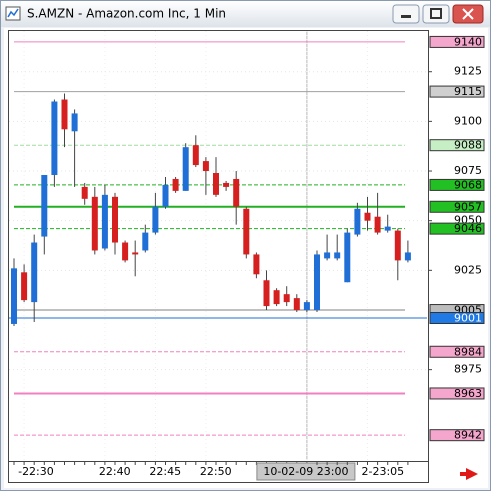  I want to click on scroll-arrow, so click(469, 474).